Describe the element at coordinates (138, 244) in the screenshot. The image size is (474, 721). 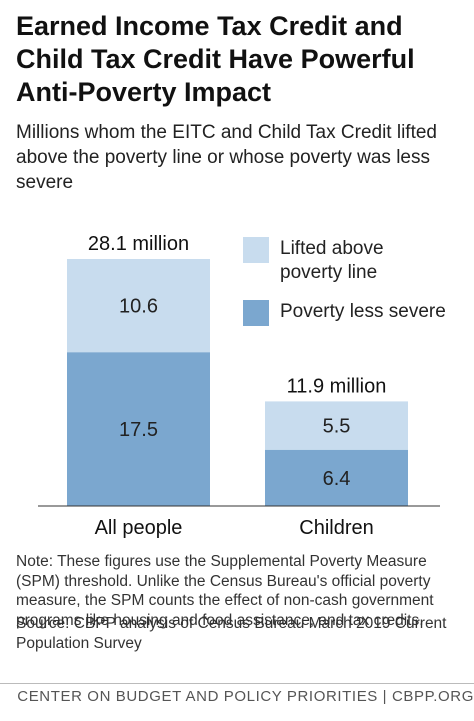
I see `total-label: 28.1 million` at that location.